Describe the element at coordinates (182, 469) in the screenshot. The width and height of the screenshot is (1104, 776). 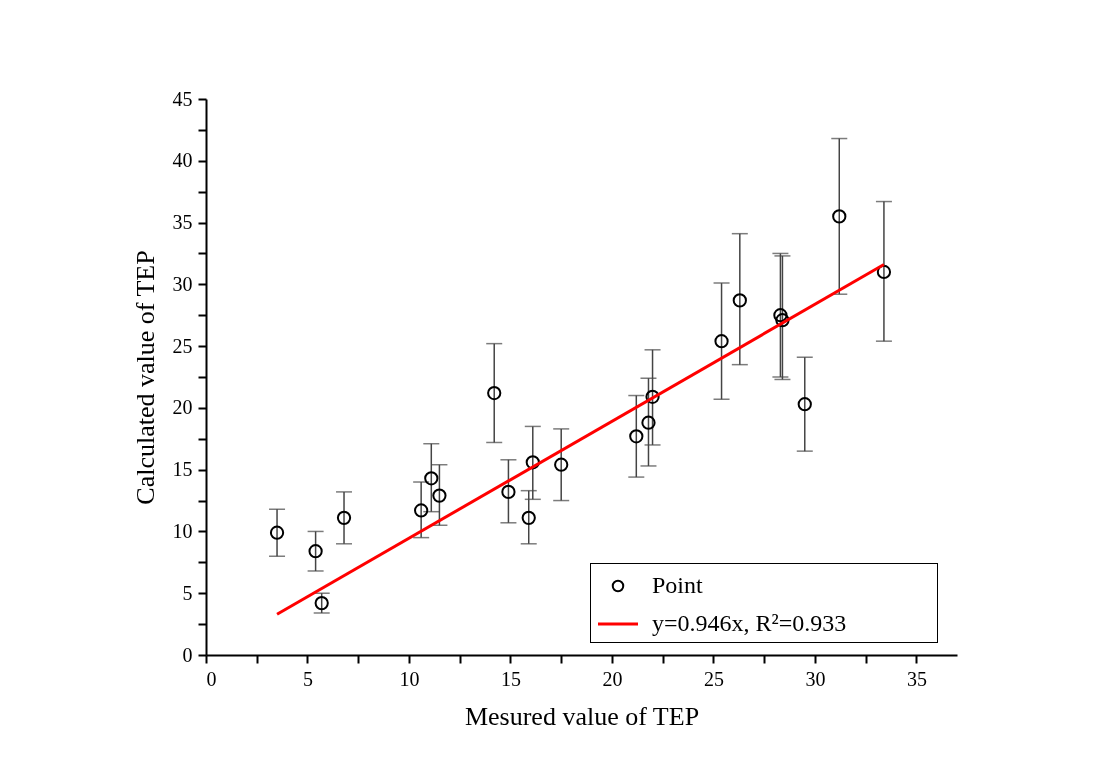
I see `y-tick-label: 15` at that location.